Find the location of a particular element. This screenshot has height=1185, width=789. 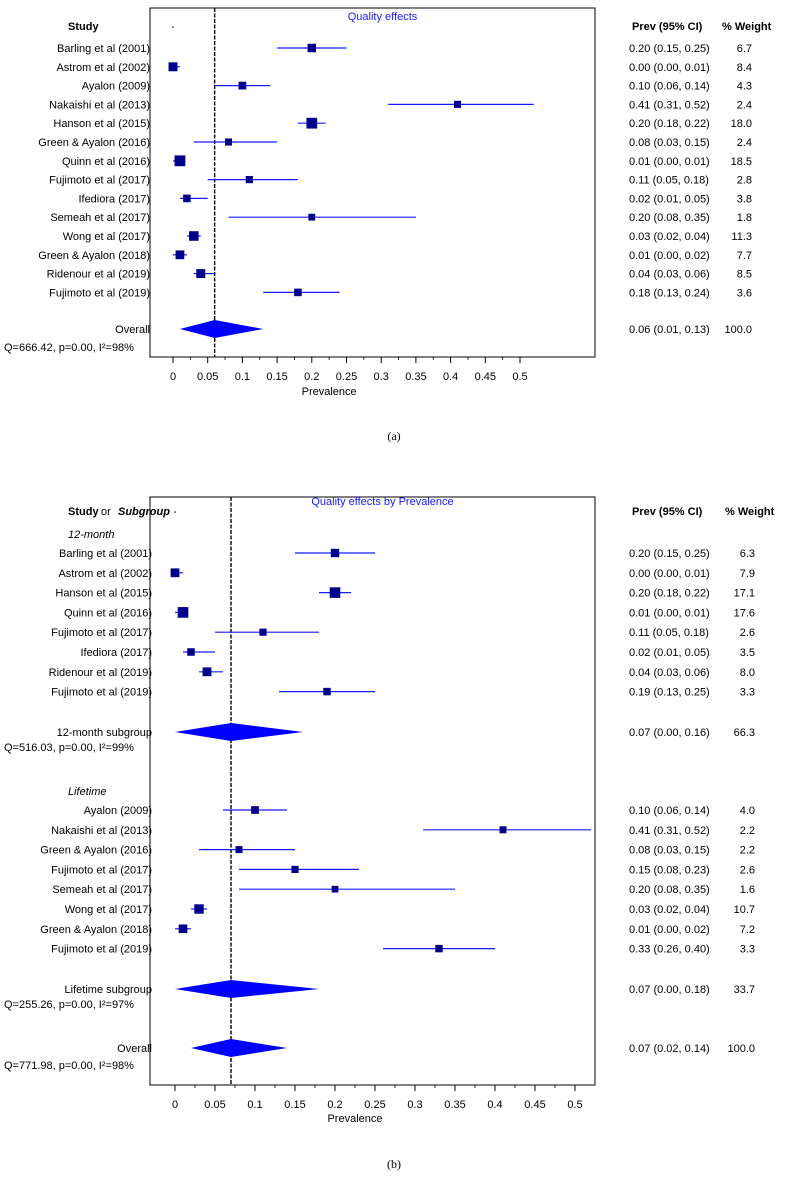

panel-a-tick-label: 0.15 is located at coordinates (276, 377).